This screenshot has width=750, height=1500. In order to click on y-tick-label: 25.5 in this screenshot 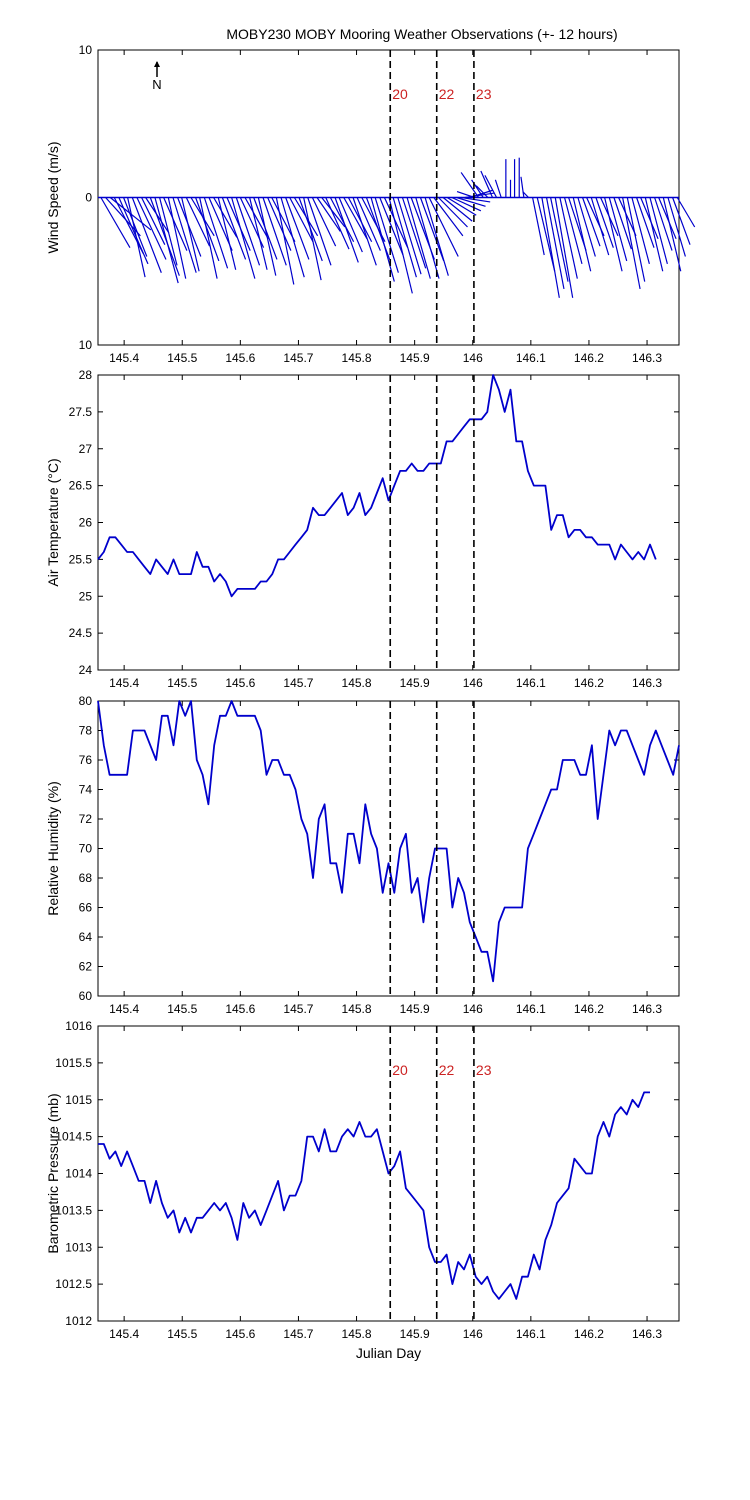, I will do `click(81, 559)`.